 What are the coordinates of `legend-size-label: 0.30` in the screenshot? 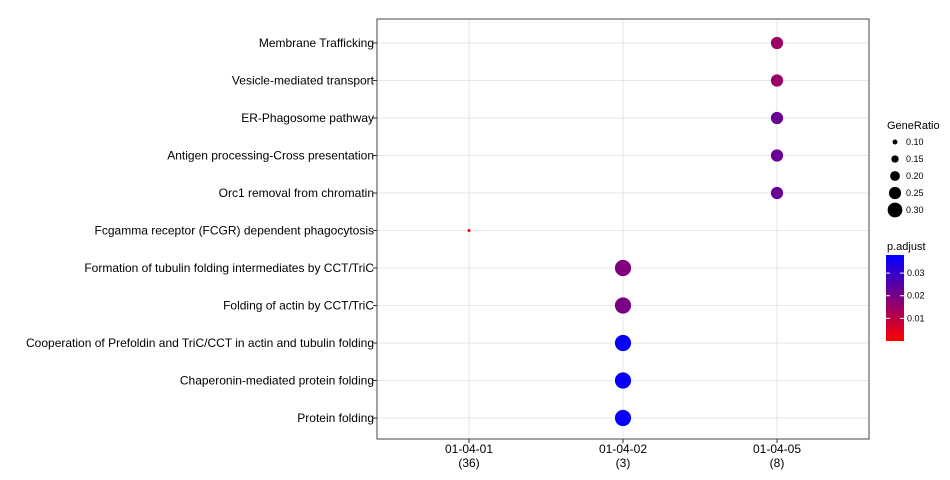 It's located at (915, 210).